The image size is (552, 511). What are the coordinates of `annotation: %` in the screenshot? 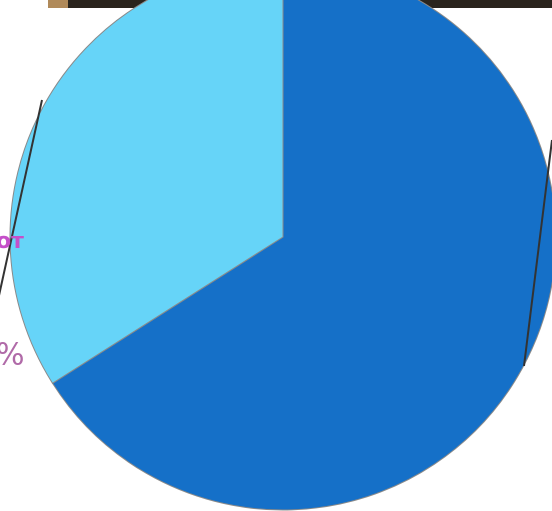 It's located at (12, 355).